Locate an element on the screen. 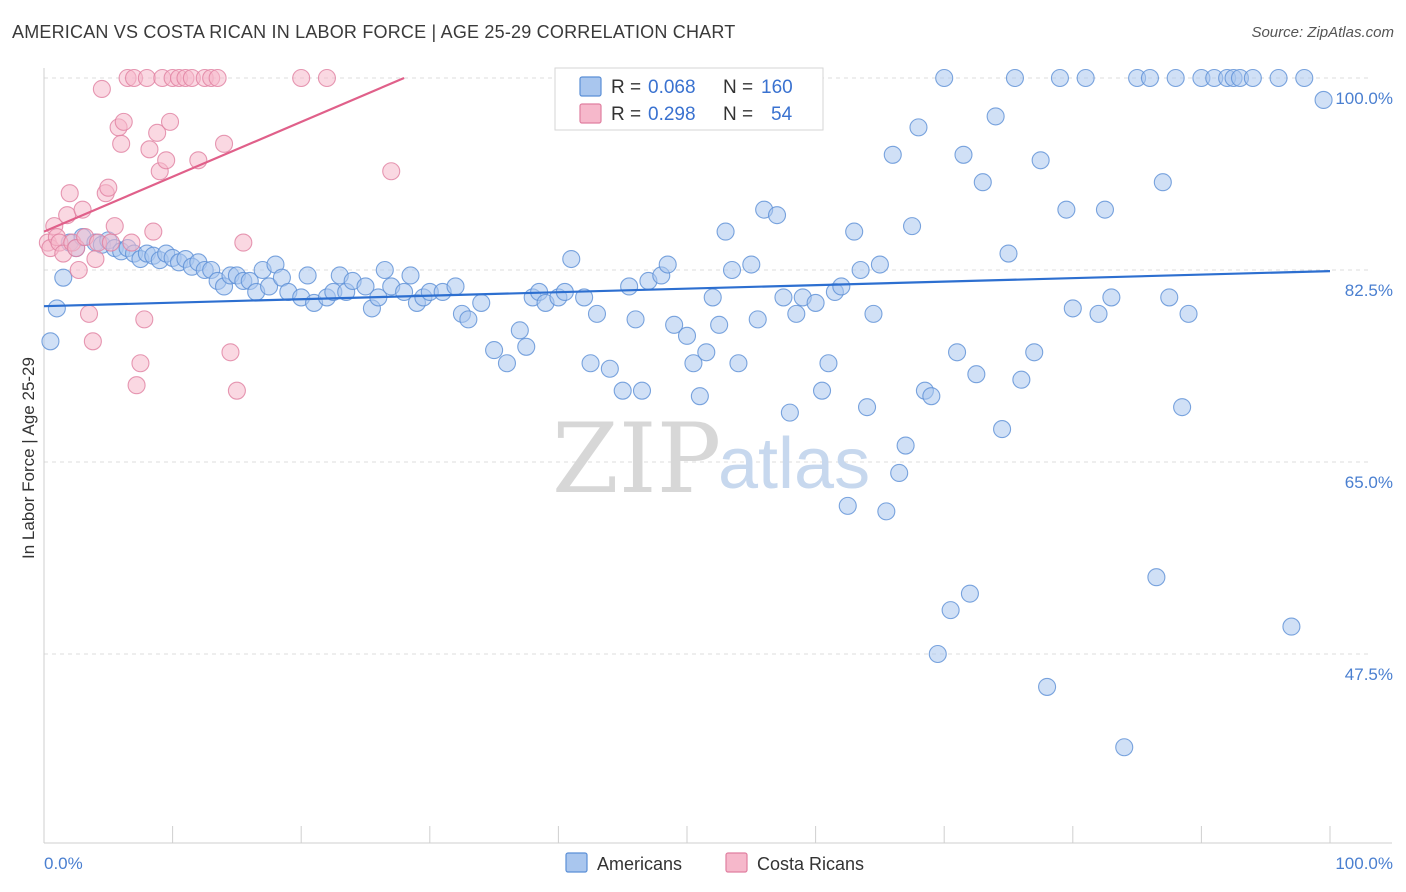  y-tick-label: 100.0% is located at coordinates (1364, 98).